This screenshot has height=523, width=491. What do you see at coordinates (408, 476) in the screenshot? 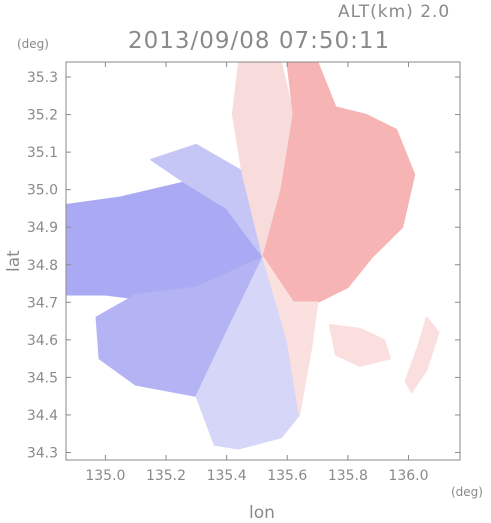
I see `x-tick-label: 136.0` at bounding box center [408, 476].